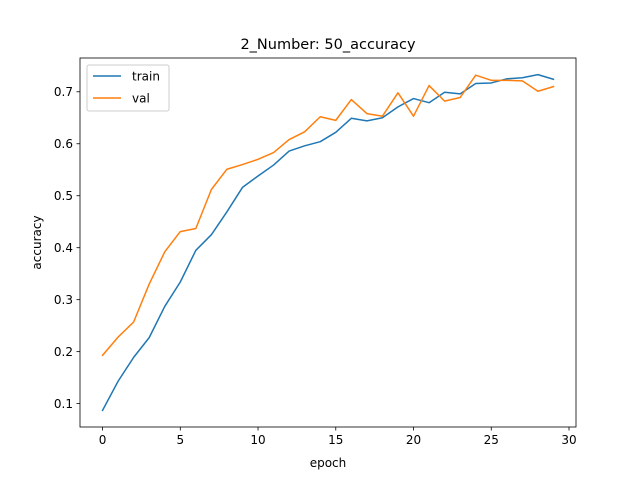 The image size is (640, 480). What do you see at coordinates (335, 440) in the screenshot?
I see `x-tick-label: 15` at bounding box center [335, 440].